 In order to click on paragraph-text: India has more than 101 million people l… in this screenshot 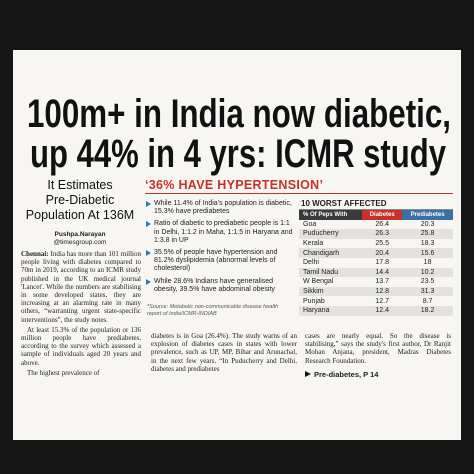, I will do `click(81, 287)`.